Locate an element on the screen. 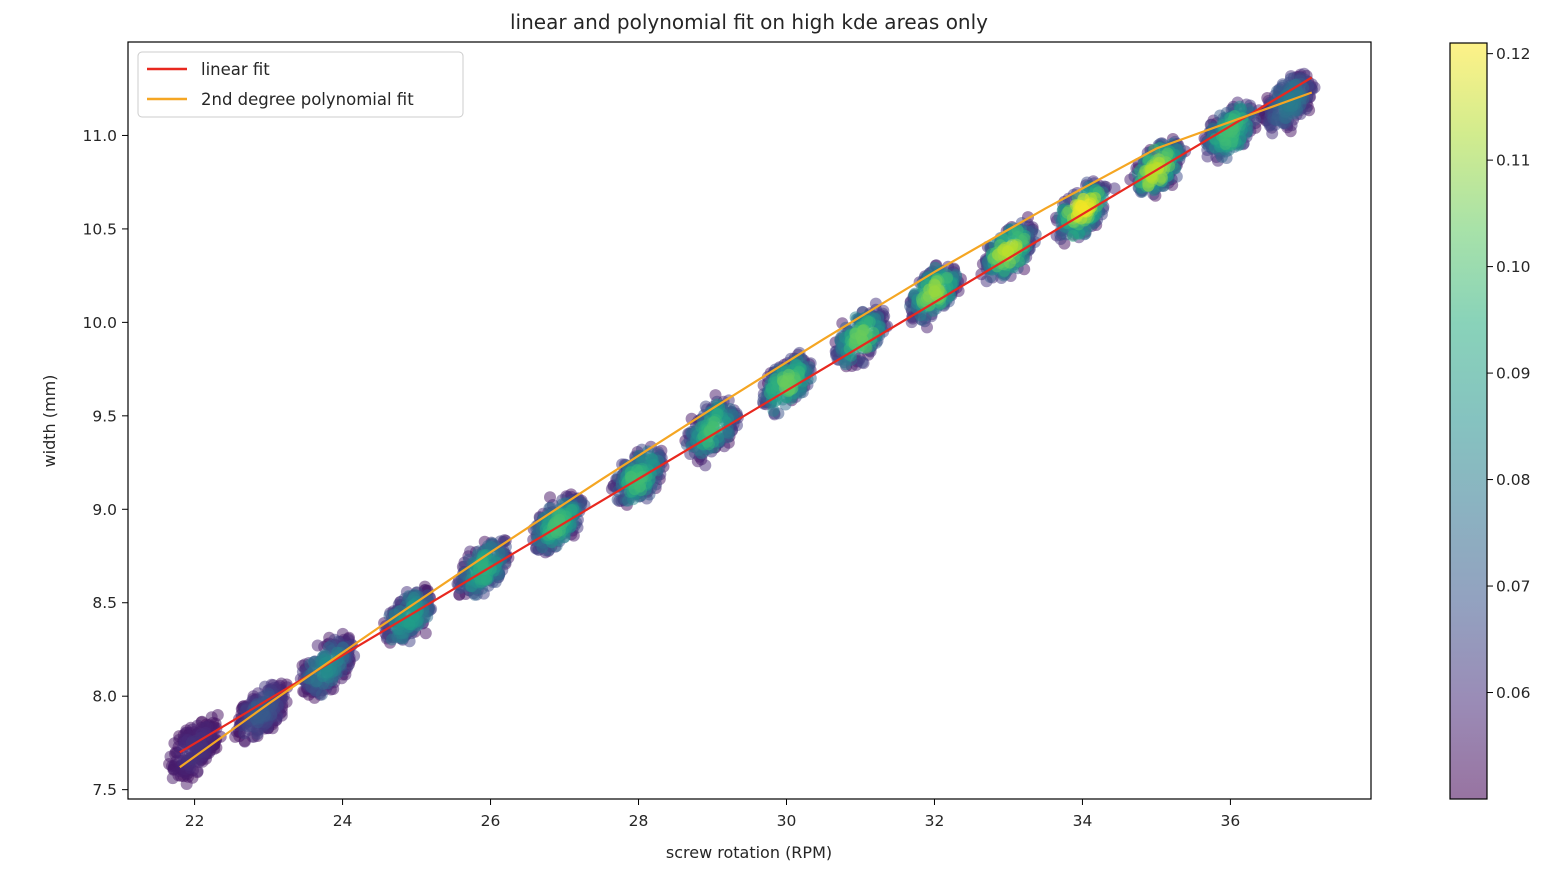 The width and height of the screenshot is (1556, 878). x-tick-label: 34 is located at coordinates (1083, 821).